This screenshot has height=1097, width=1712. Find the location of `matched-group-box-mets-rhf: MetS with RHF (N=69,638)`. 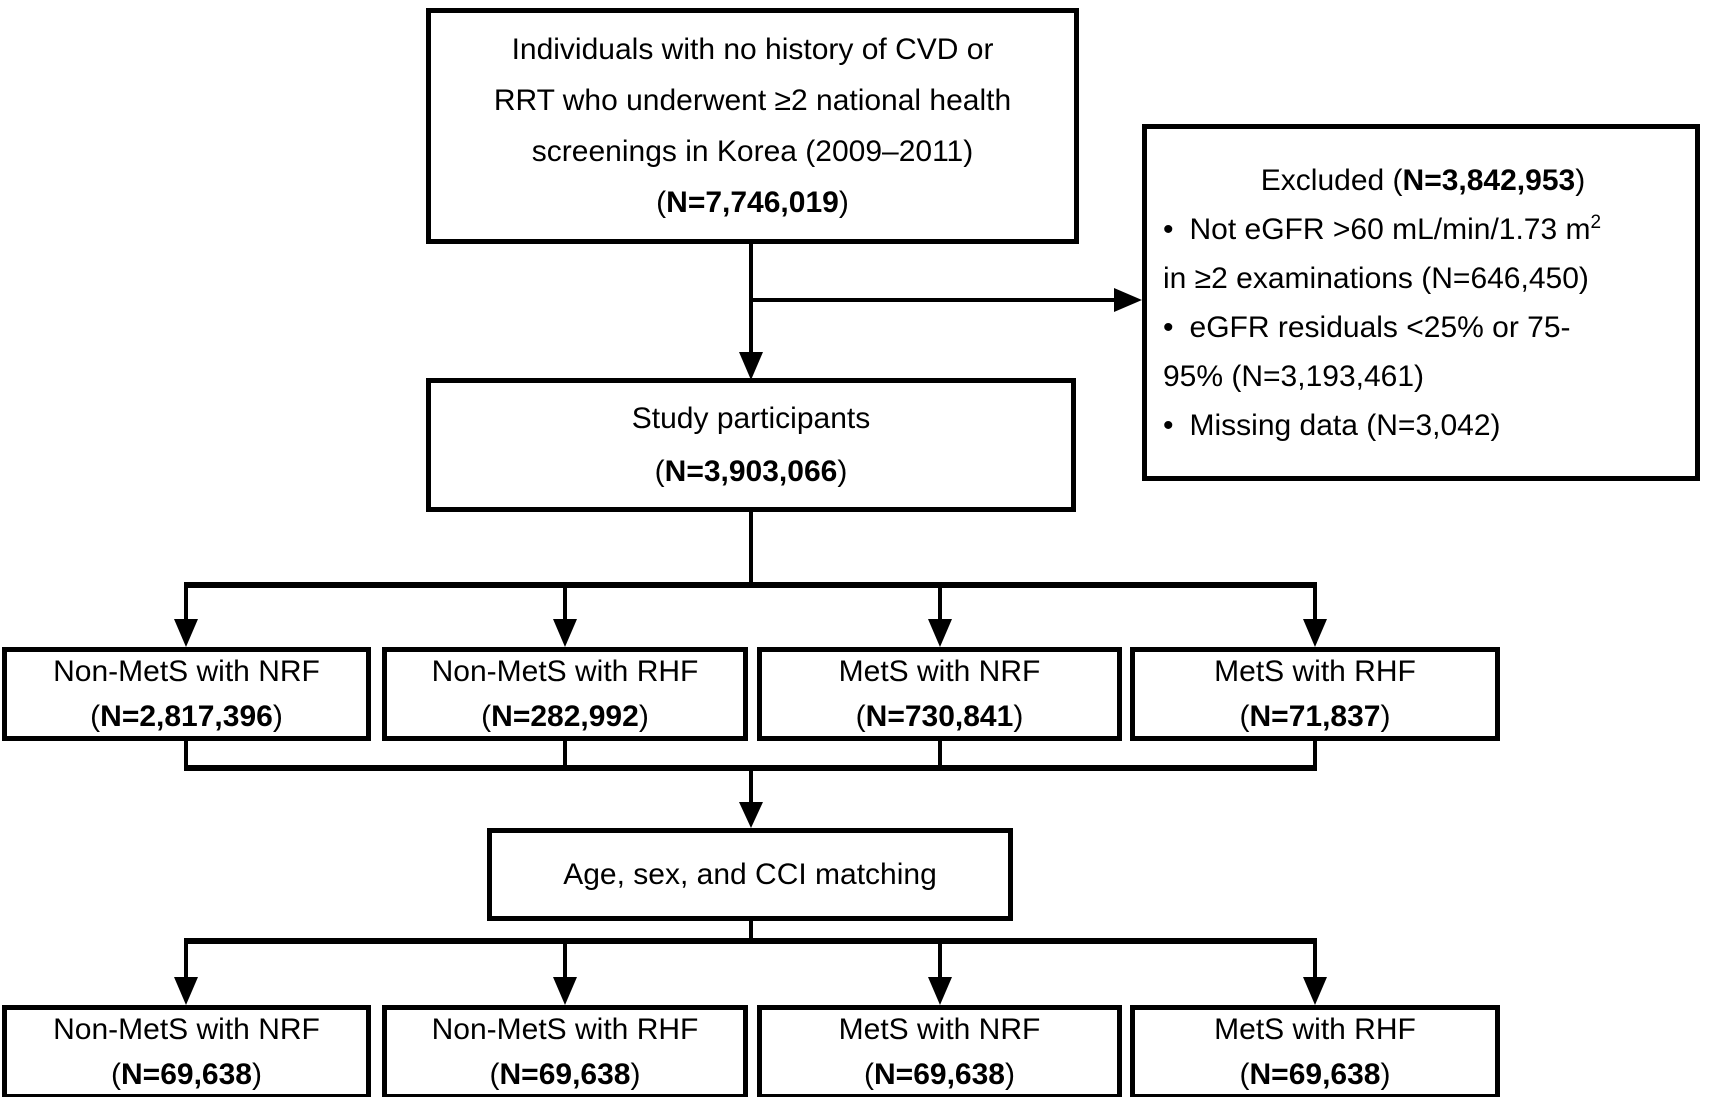

matched-group-box-mets-rhf: MetS with RHF (N=69,638) is located at coordinates (1315, 1051).